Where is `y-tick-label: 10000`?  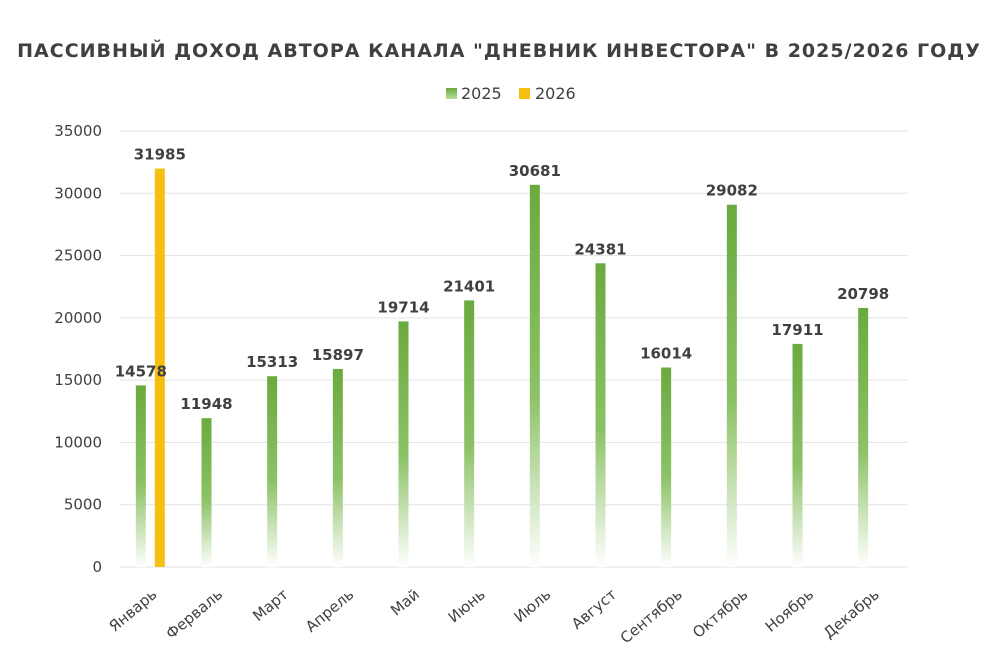 y-tick-label: 10000 is located at coordinates (78, 442).